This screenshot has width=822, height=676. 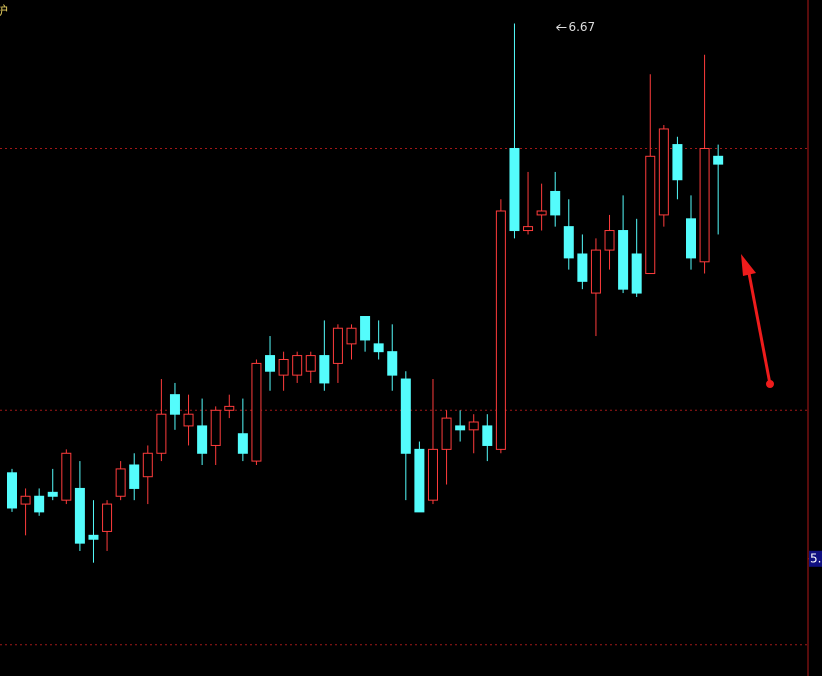 I want to click on annotation-arrow, so click(x=757, y=321).